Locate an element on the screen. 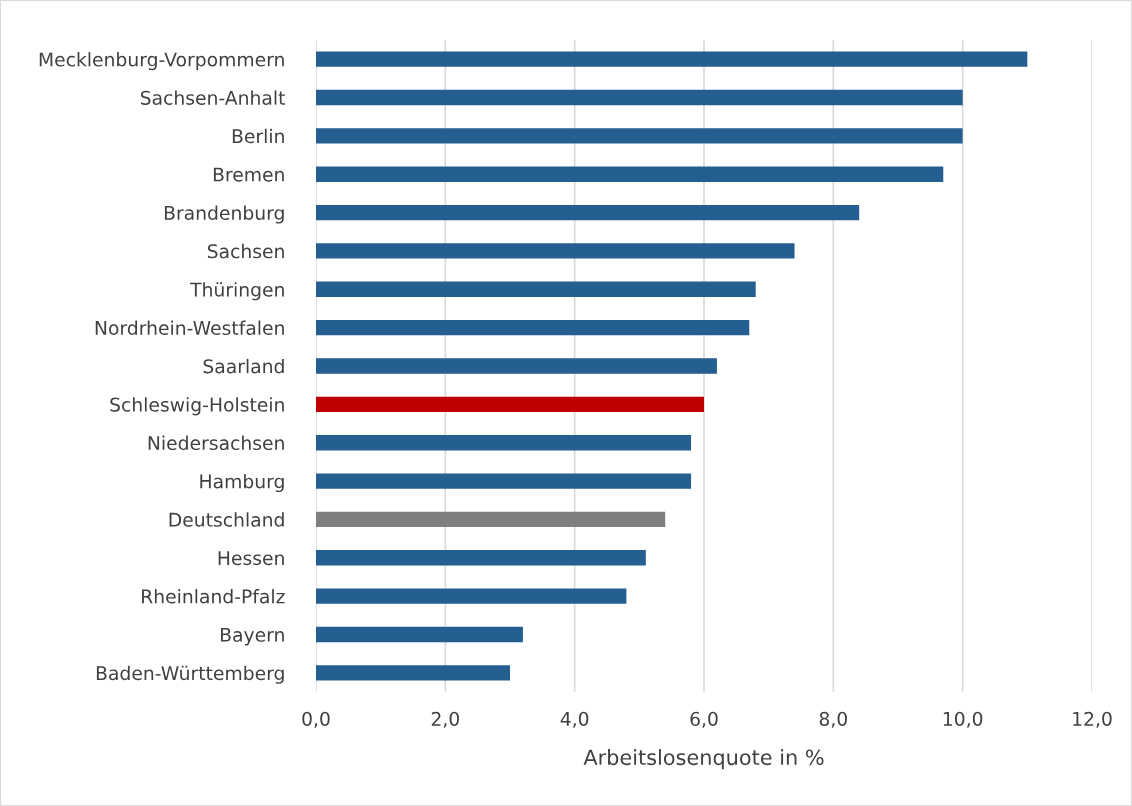 This screenshot has width=1132, height=806. x-tick-label: 12,0 is located at coordinates (1092, 719).